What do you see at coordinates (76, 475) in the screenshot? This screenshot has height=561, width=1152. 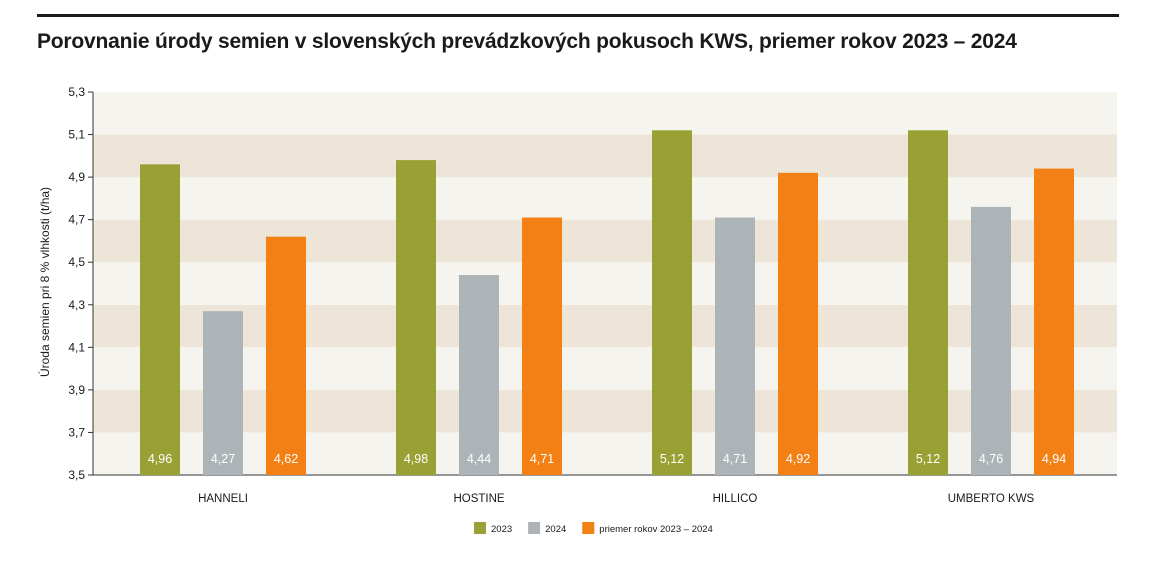 I see `y-tick-label: 3,5` at bounding box center [76, 475].